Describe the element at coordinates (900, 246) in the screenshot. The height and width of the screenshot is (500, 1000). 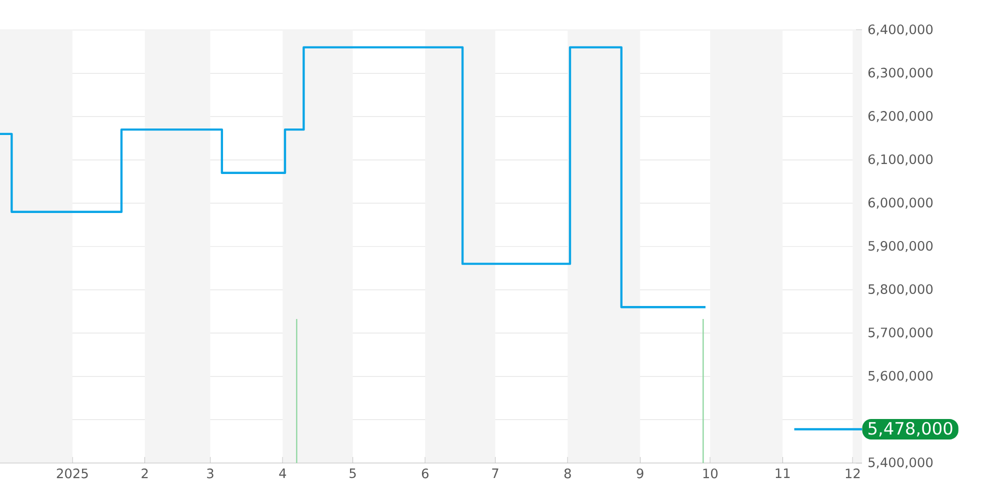
I see `y-tick-label: 5,900,000` at that location.